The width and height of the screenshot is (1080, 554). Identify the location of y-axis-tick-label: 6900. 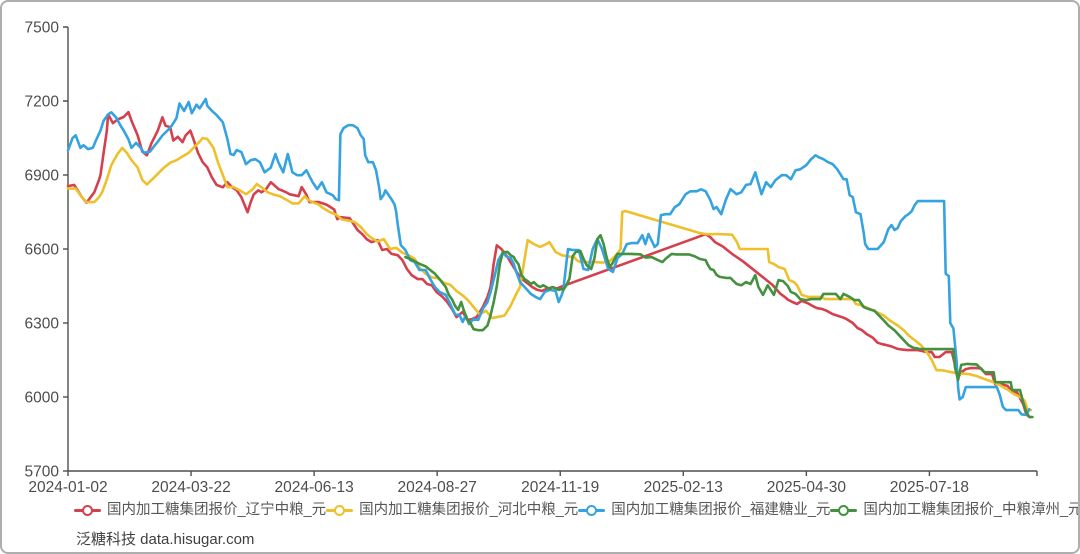
(42, 176).